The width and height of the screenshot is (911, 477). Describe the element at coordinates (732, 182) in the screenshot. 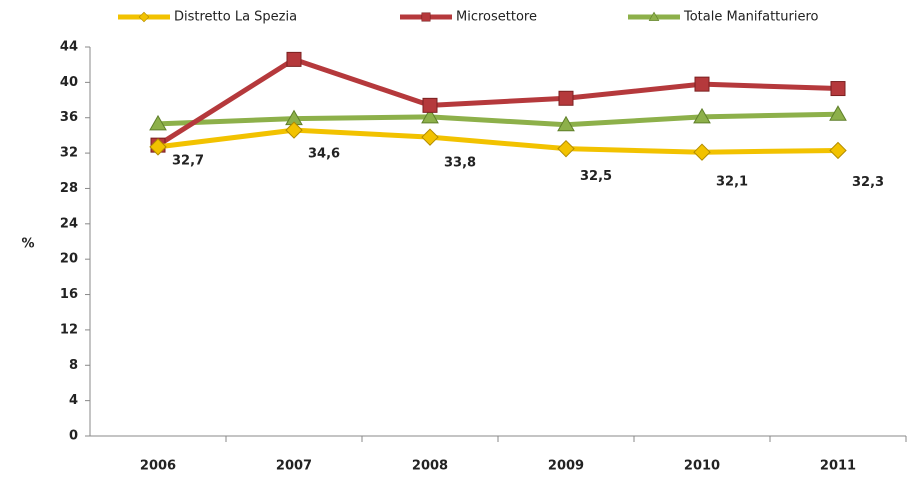

I see `data-label: 32,1` at that location.